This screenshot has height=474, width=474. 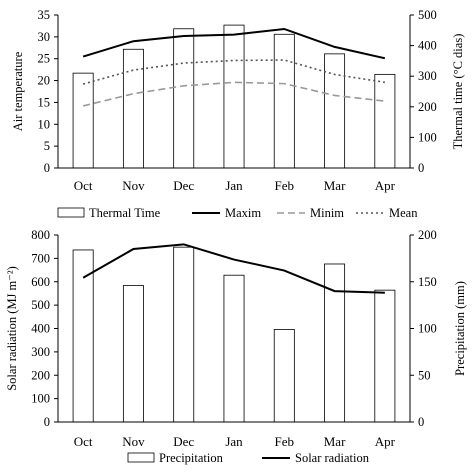 What do you see at coordinates (44, 102) in the screenshot?
I see `left-tick-label: 15` at bounding box center [44, 102].